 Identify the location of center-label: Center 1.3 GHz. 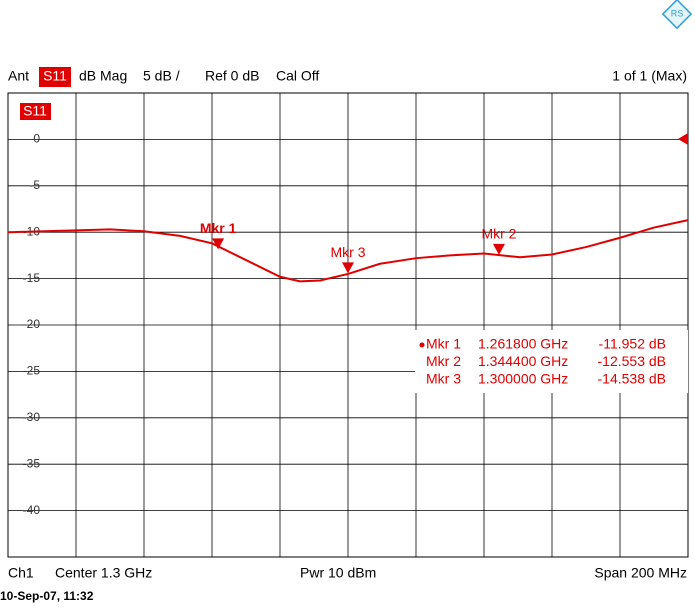
(103, 573).